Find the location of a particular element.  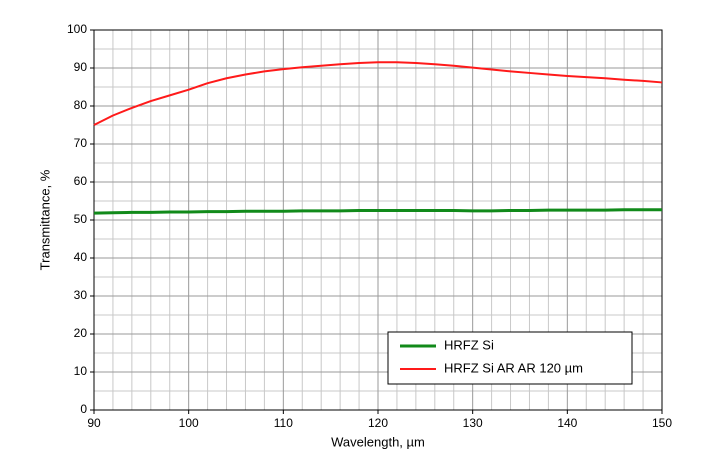

legend-label: HRFZ Si AR AR 120 µm is located at coordinates (513, 367).